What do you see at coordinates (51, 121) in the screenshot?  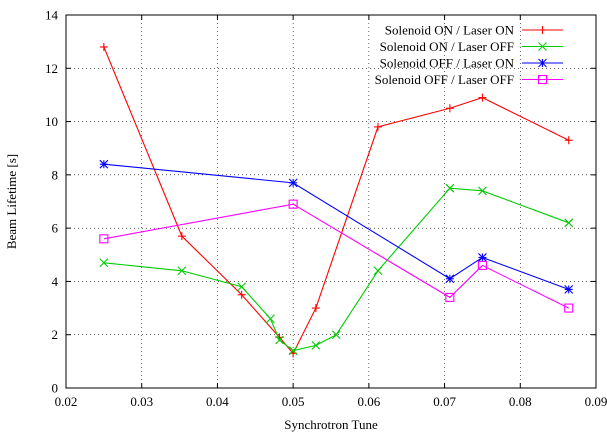 I see `y-tick-label: 10` at bounding box center [51, 121].